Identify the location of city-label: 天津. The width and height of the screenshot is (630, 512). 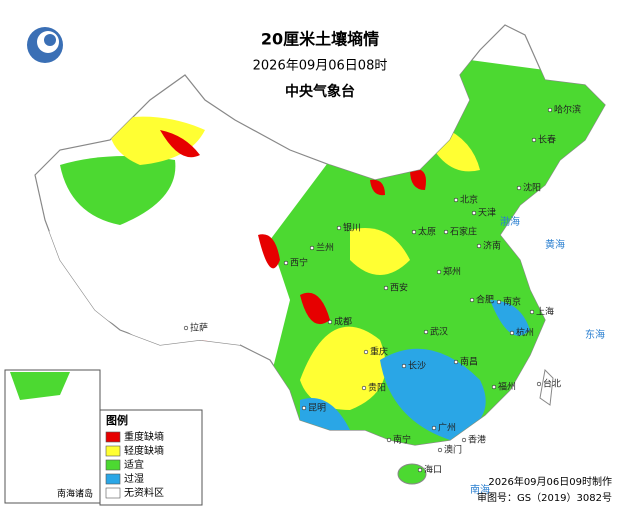
(487, 213).